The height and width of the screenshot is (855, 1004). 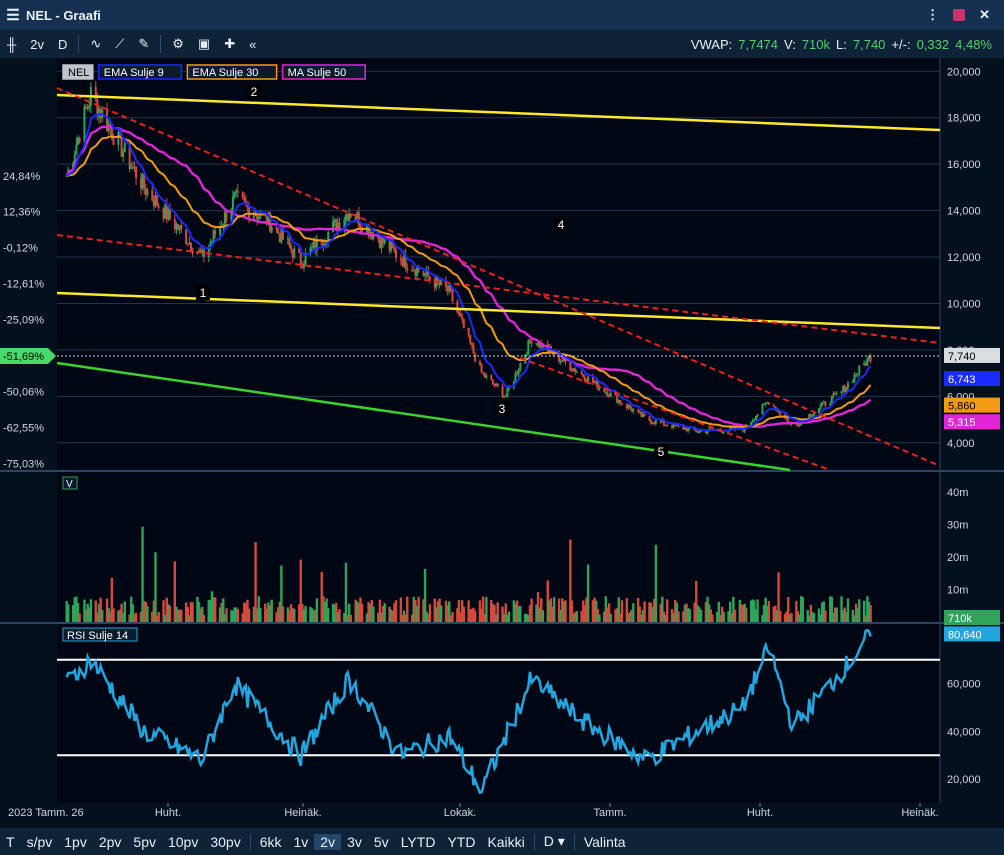 What do you see at coordinates (230, 43) in the screenshot?
I see `crosshair-icon: ✚` at bounding box center [230, 43].